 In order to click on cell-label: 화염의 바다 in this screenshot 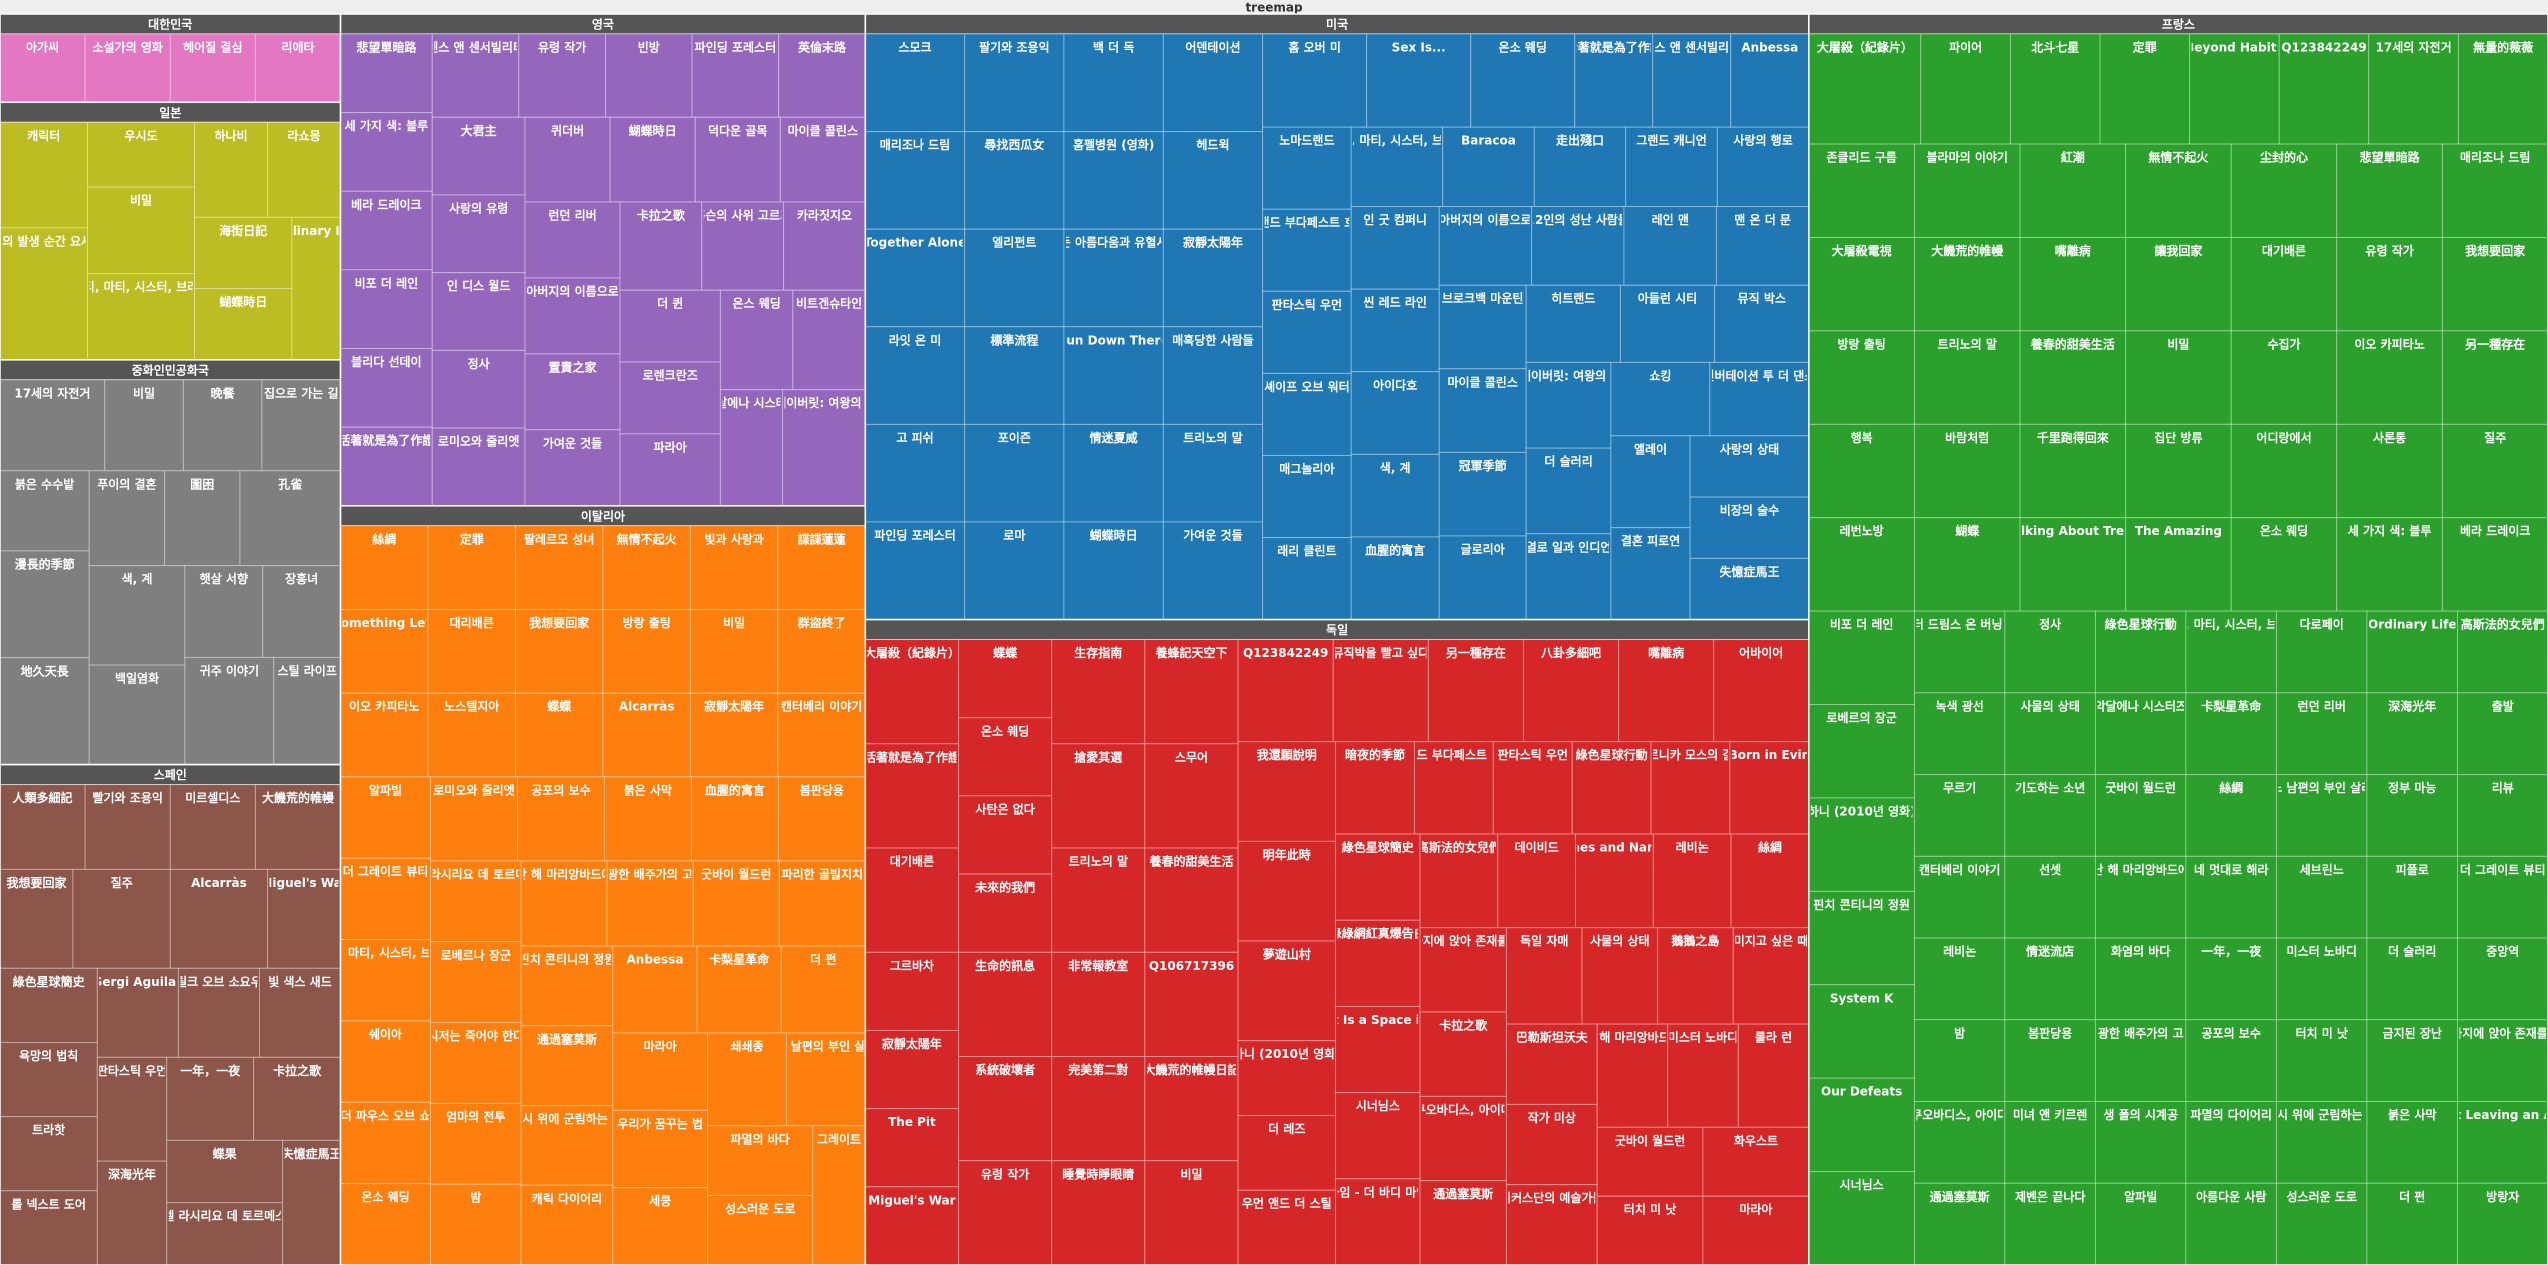, I will do `click(2140, 951)`.